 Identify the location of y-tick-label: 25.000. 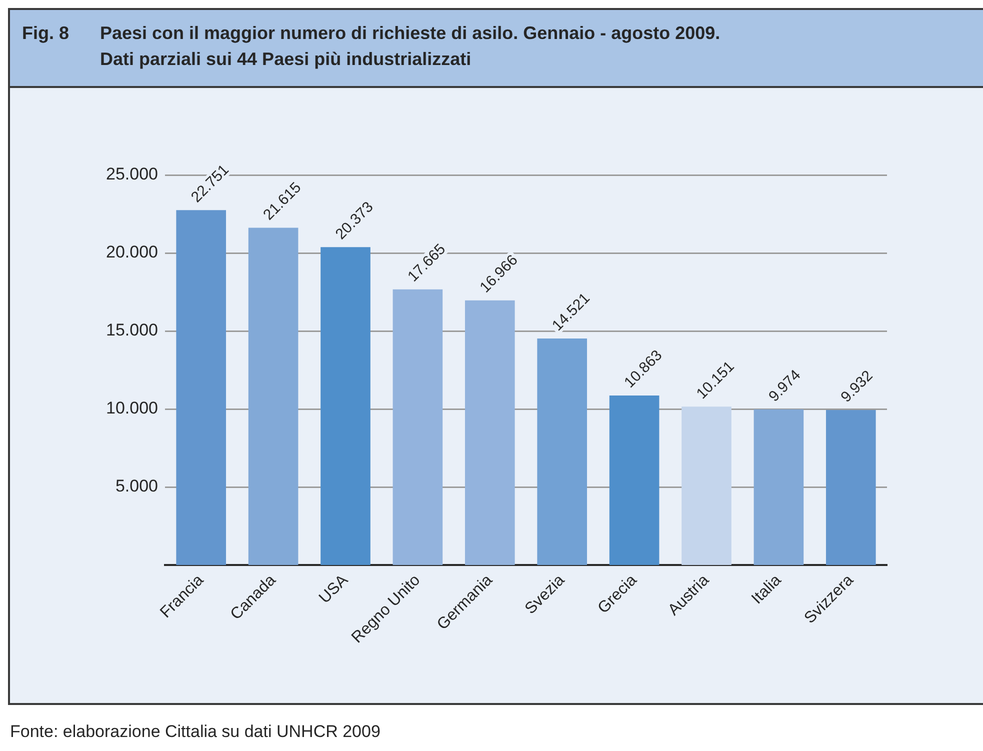
(132, 174).